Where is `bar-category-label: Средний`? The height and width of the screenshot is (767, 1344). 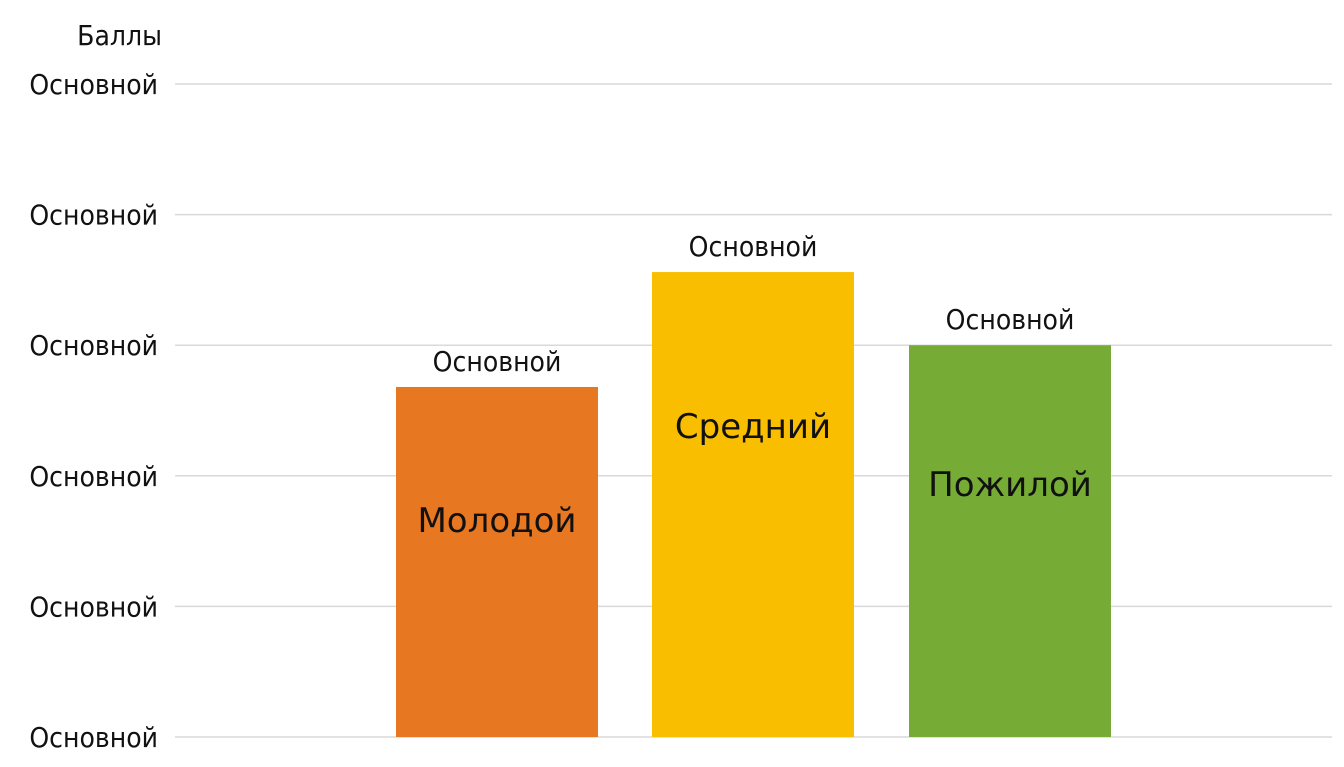 bar-category-label: Средний is located at coordinates (753, 427).